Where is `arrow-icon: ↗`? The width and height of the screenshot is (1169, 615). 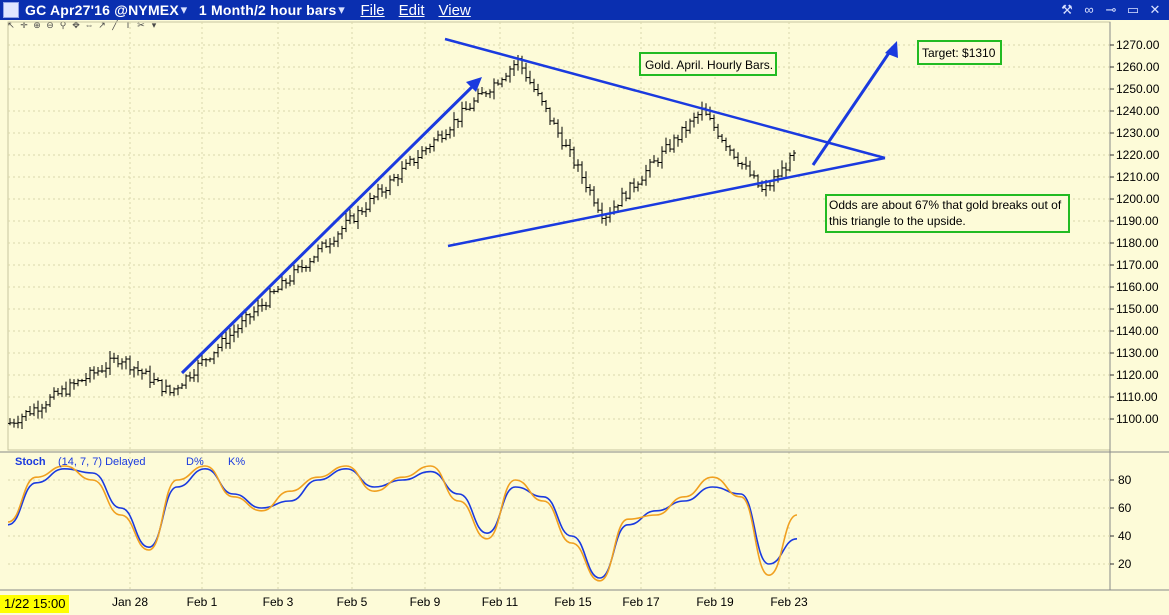
arrow-icon: ↗ is located at coordinates (102, 25).